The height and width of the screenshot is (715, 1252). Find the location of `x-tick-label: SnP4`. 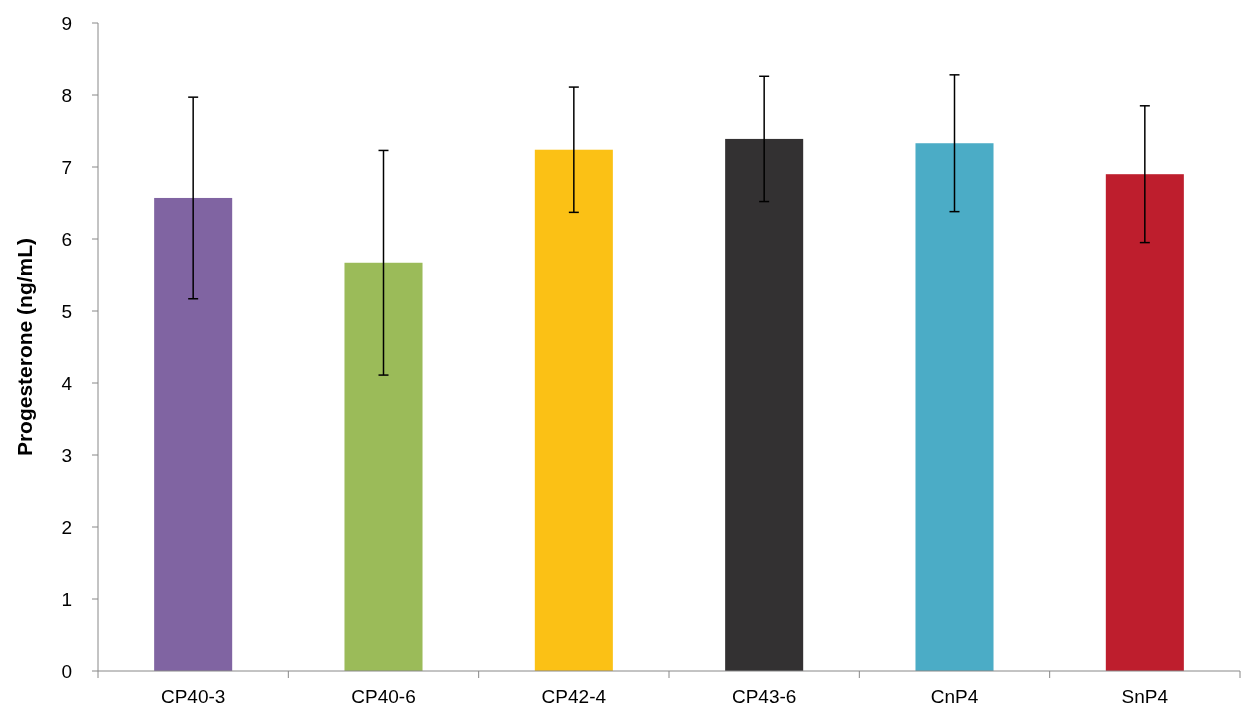

x-tick-label: SnP4 is located at coordinates (1145, 696).